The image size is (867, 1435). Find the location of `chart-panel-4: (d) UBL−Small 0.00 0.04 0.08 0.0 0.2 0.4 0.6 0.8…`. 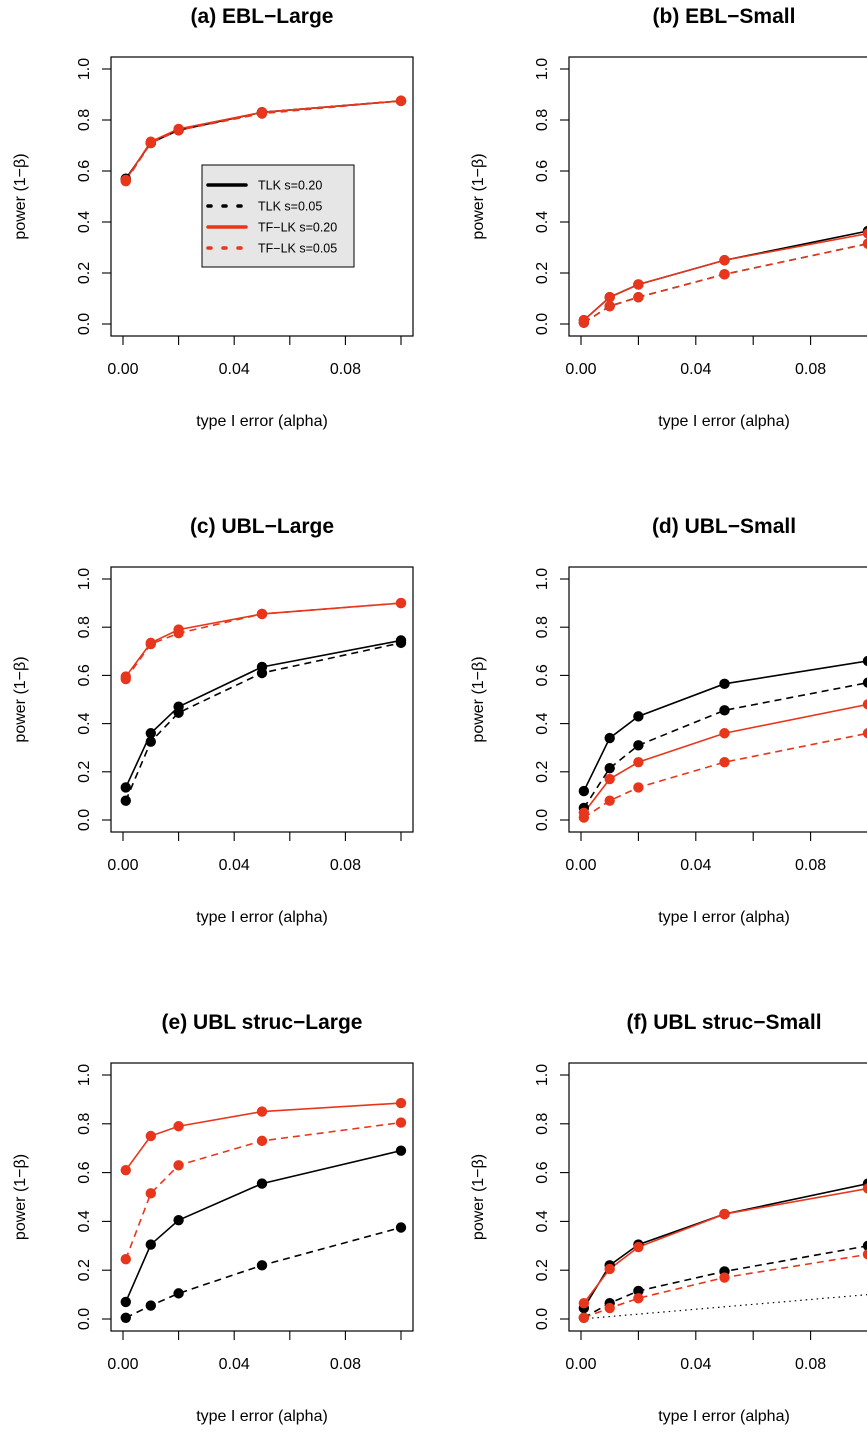

chart-panel-4: (d) UBL−Small 0.00 0.04 0.08 0.0 0.2 0.4 0.6 0.8… is located at coordinates (668, 720).